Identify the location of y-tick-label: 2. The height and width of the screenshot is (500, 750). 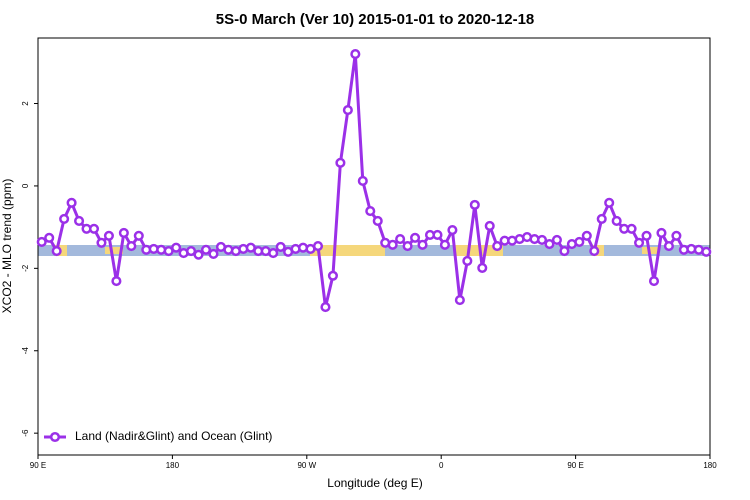
(25, 103).